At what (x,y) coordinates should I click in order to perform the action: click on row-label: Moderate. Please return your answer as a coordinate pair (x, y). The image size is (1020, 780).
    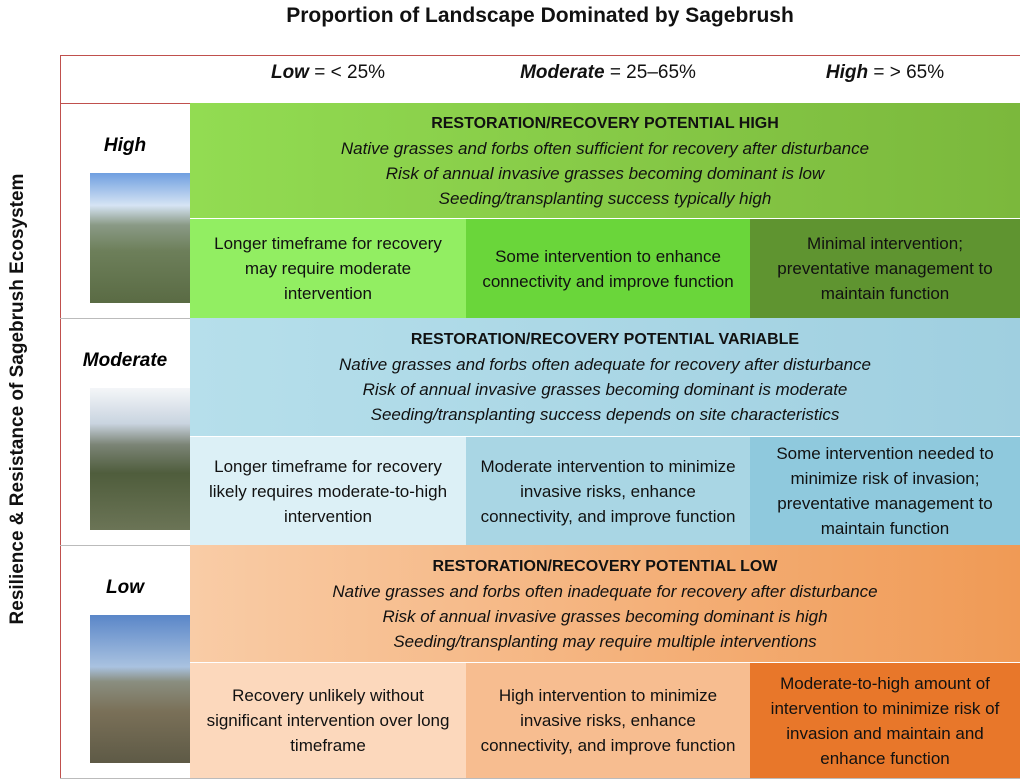
    Looking at the image, I should click on (125, 360).